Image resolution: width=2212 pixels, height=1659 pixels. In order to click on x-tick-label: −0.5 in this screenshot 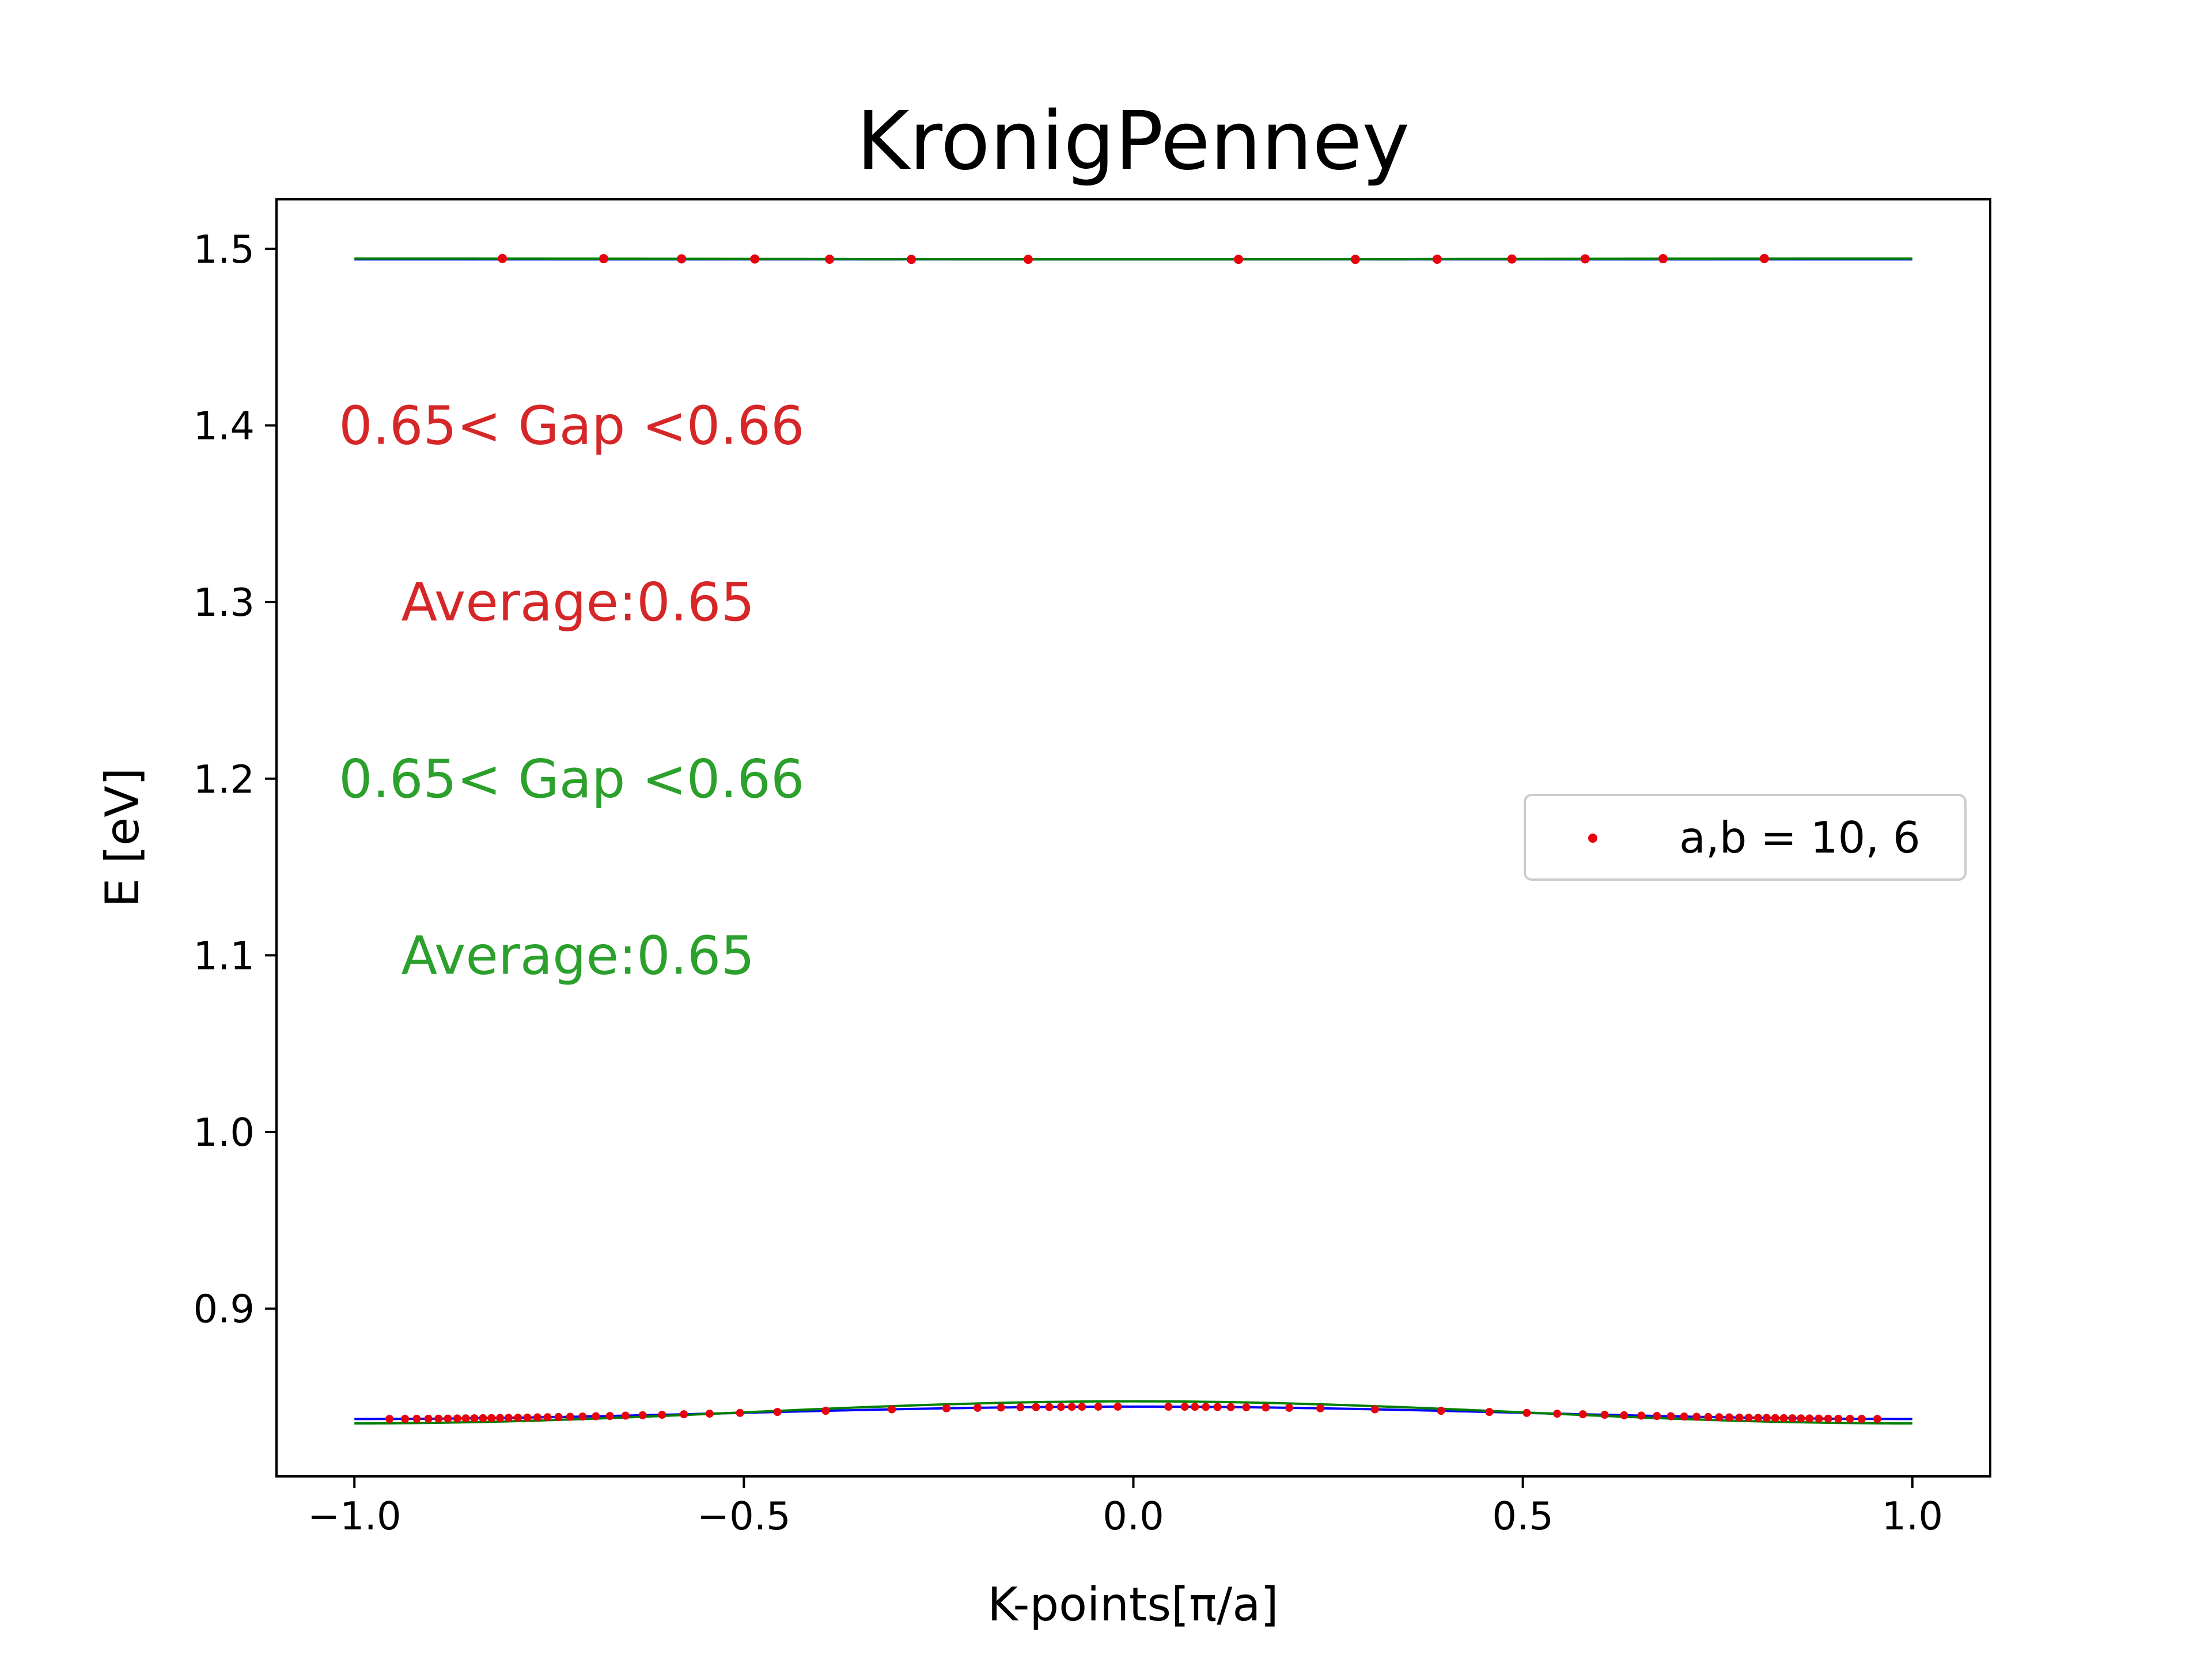, I will do `click(744, 1516)`.